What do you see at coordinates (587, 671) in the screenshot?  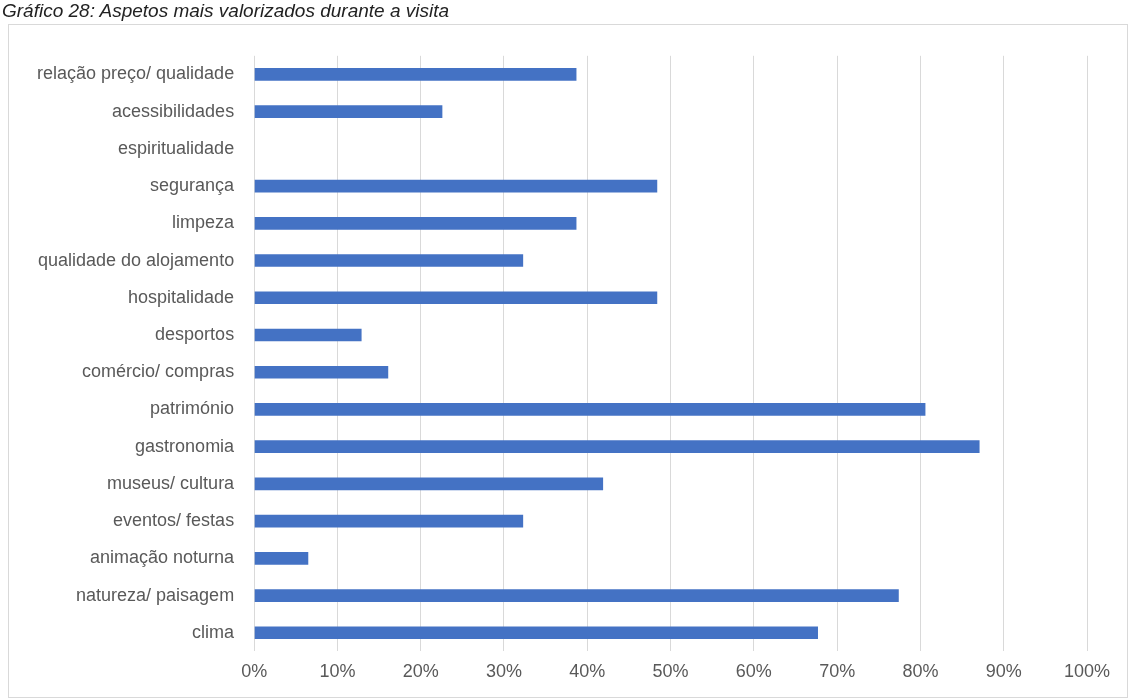 I see `x-tick-label: 40%` at bounding box center [587, 671].